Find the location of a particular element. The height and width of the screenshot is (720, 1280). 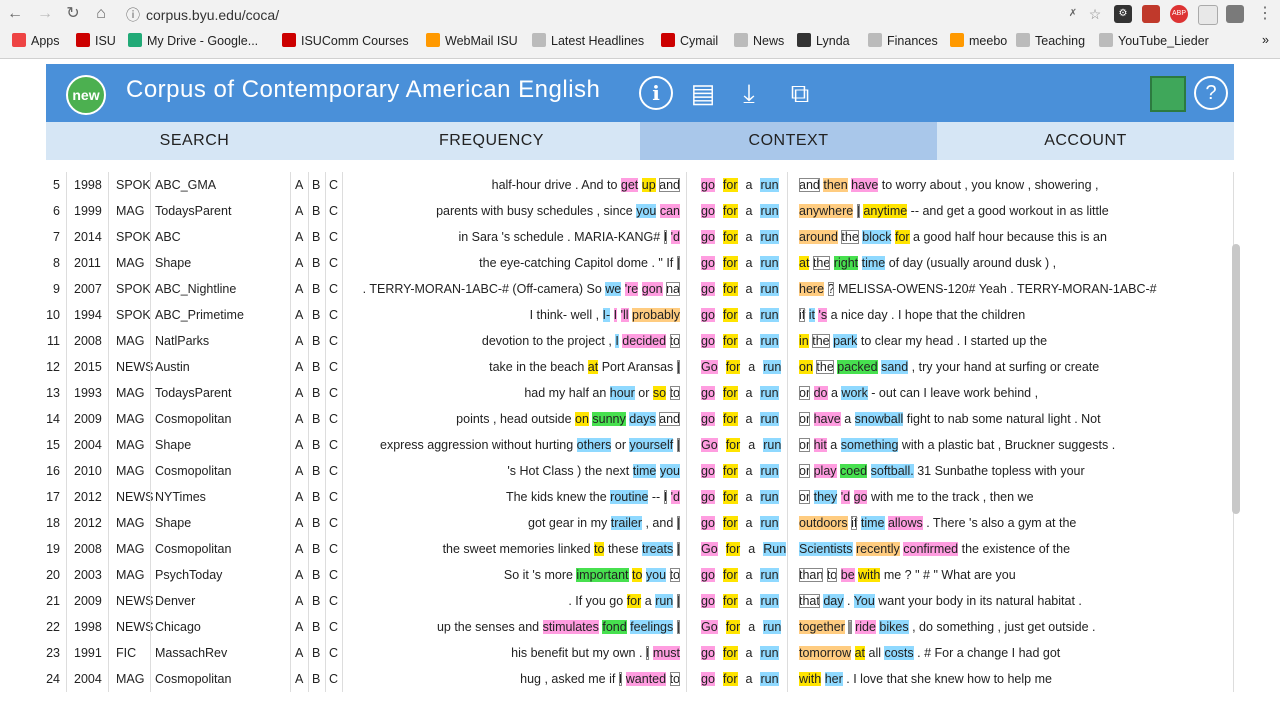

highlighted-word: on is located at coordinates (806, 367).